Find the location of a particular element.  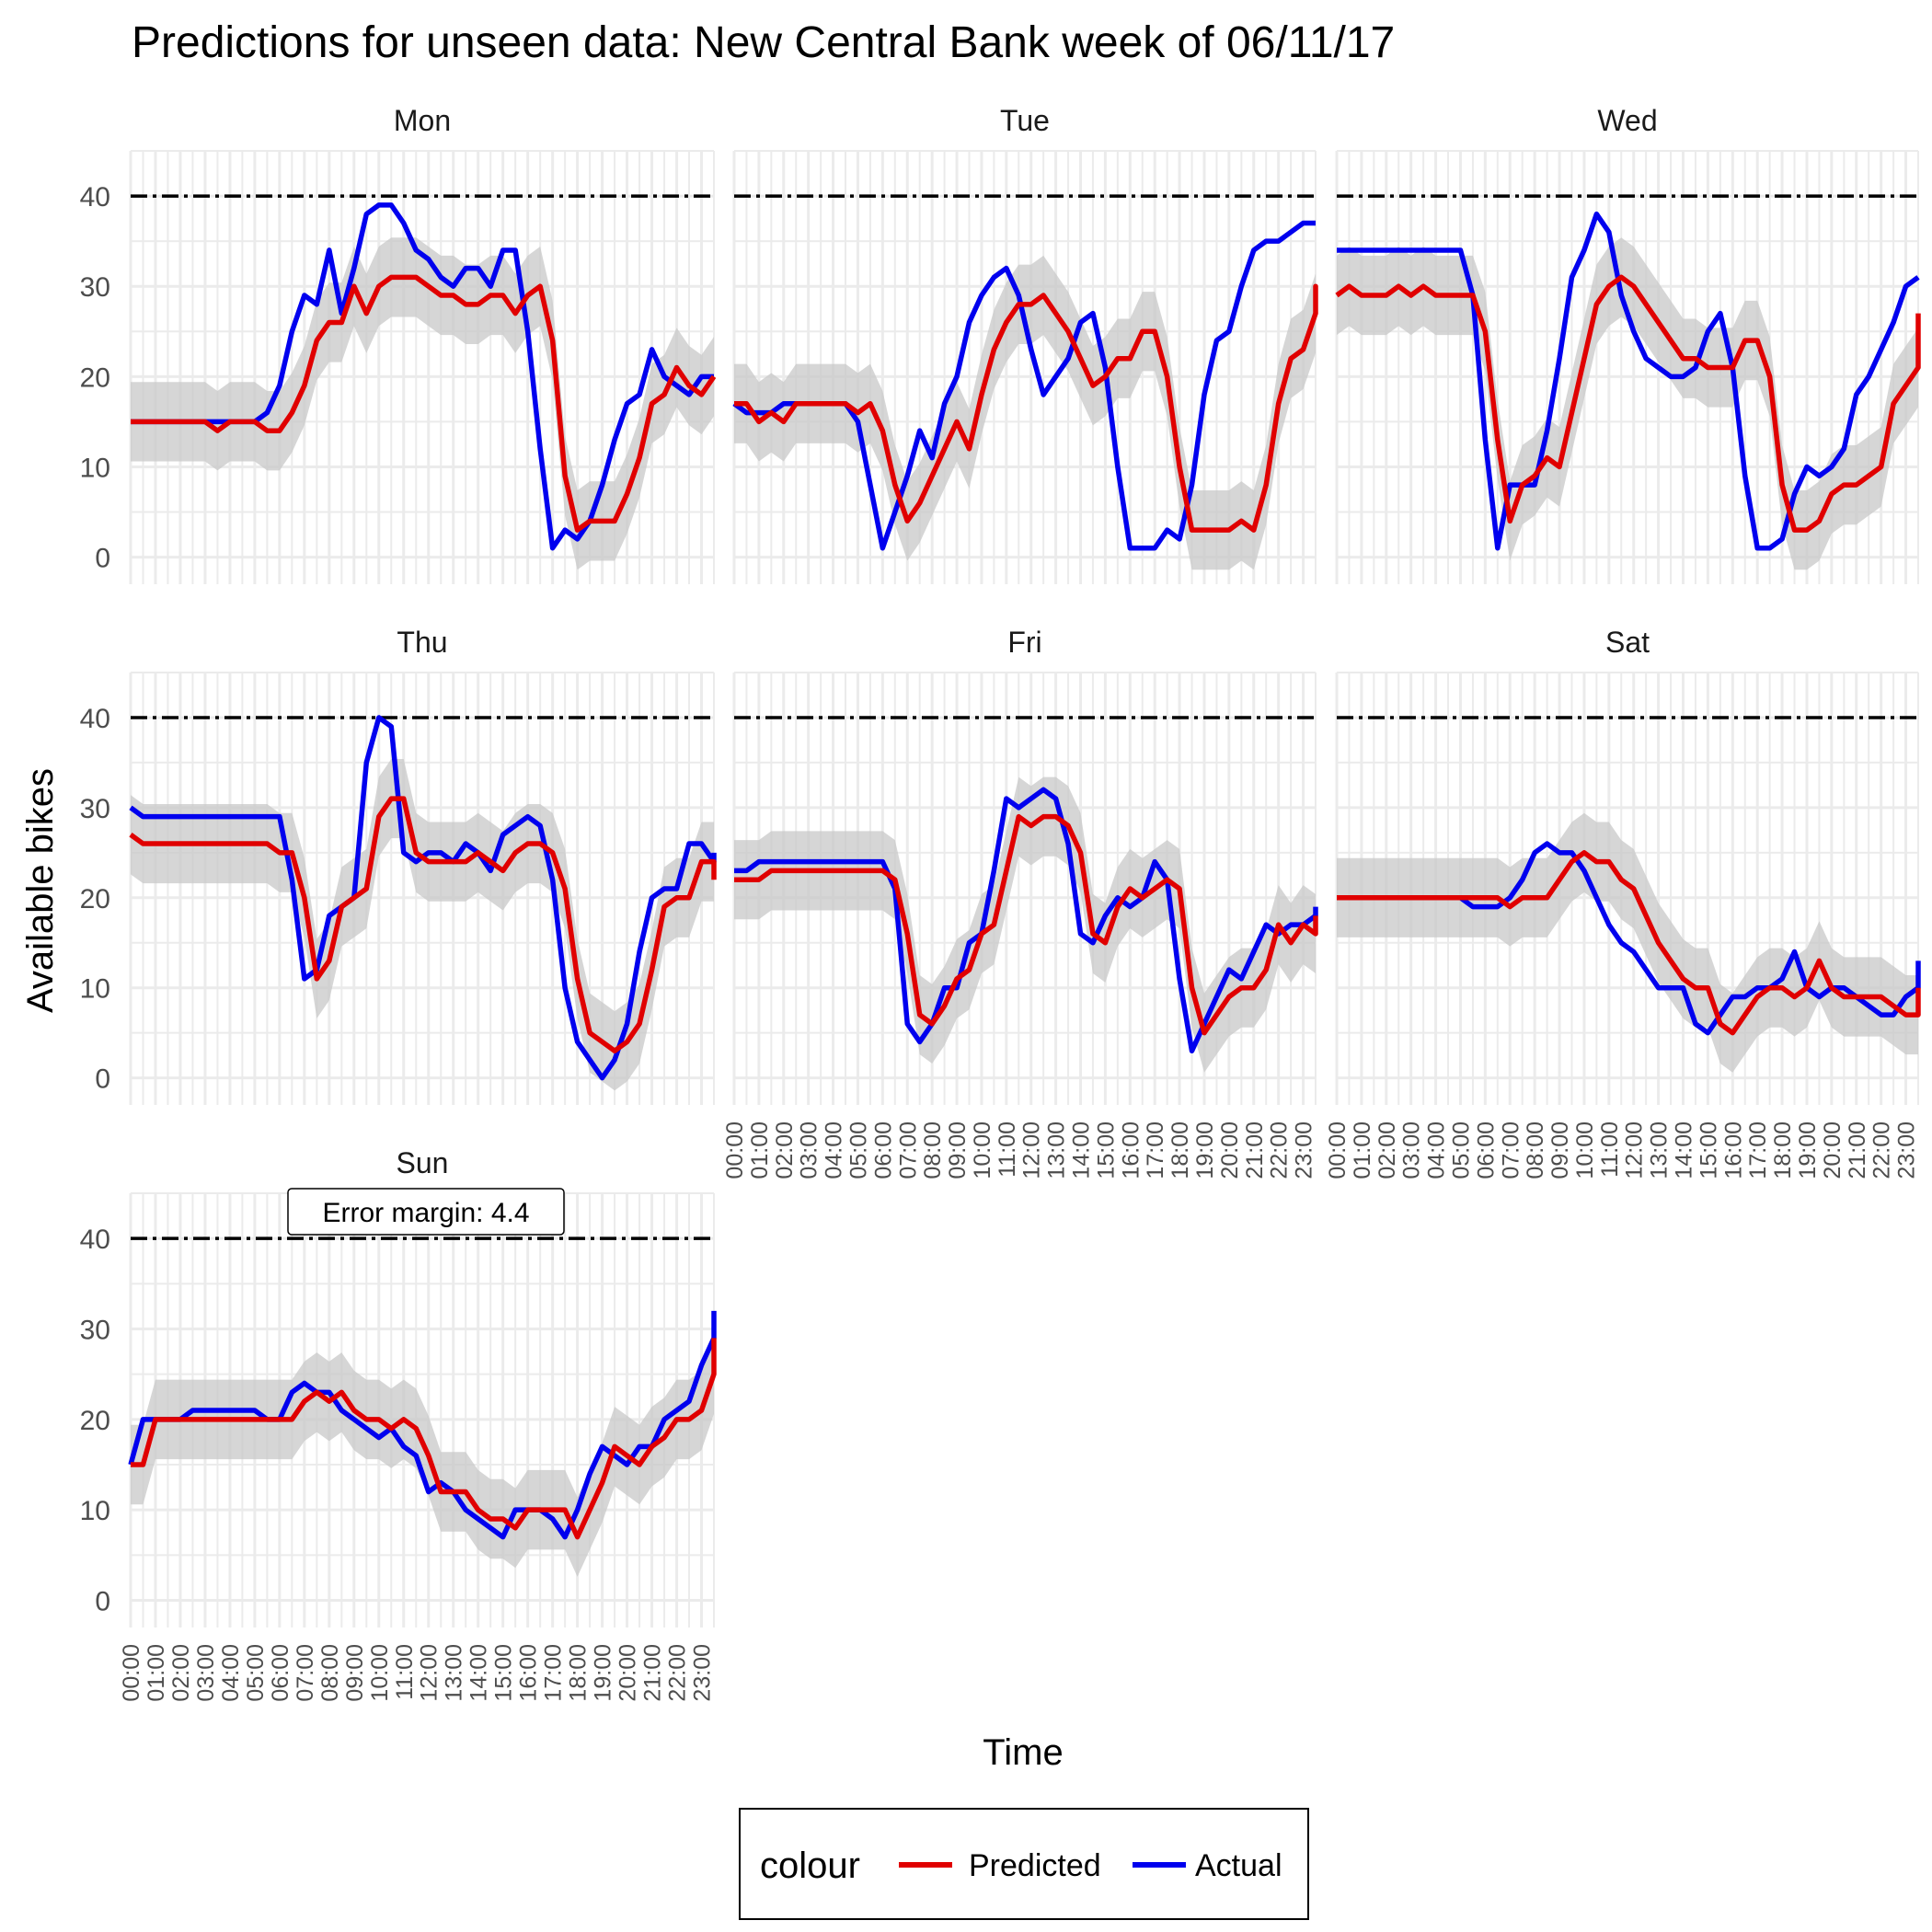

error-band-fri is located at coordinates (1025, 924).